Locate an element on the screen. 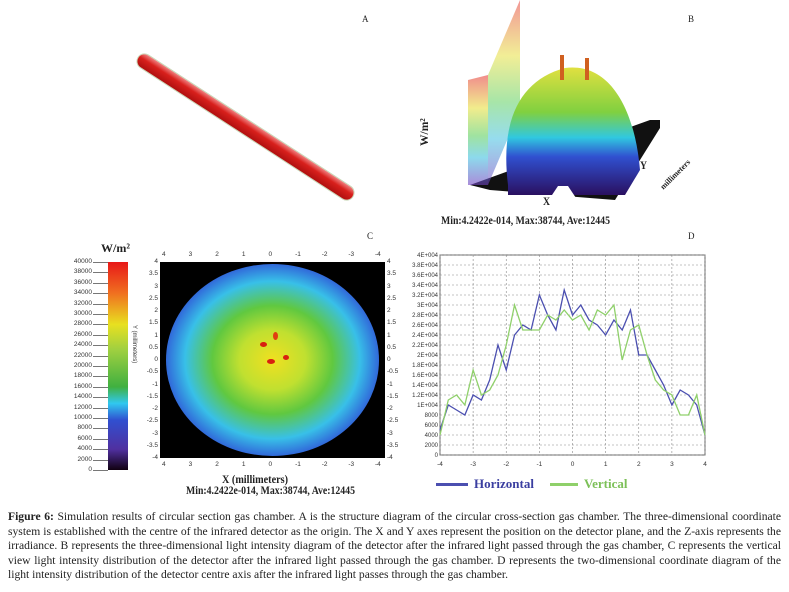 The image size is (789, 592). panel-label-c: C is located at coordinates (370, 236).